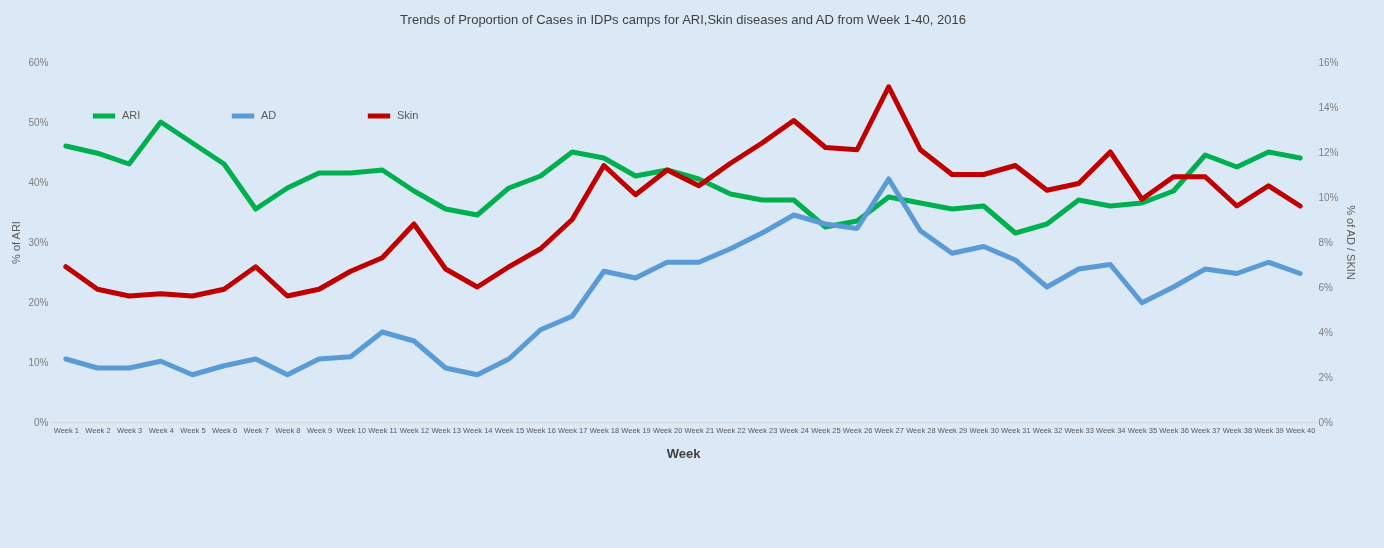  Describe the element at coordinates (38, 242) in the screenshot. I see `y-tick-label: 30%` at that location.